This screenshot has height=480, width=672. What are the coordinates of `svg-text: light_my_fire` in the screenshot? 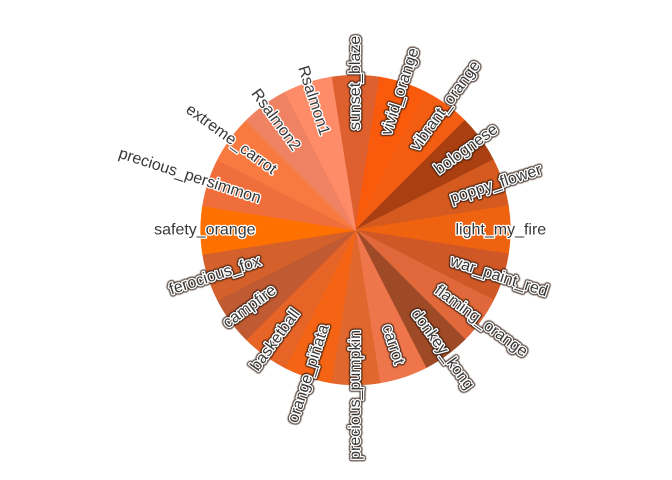 It's located at (501, 230).